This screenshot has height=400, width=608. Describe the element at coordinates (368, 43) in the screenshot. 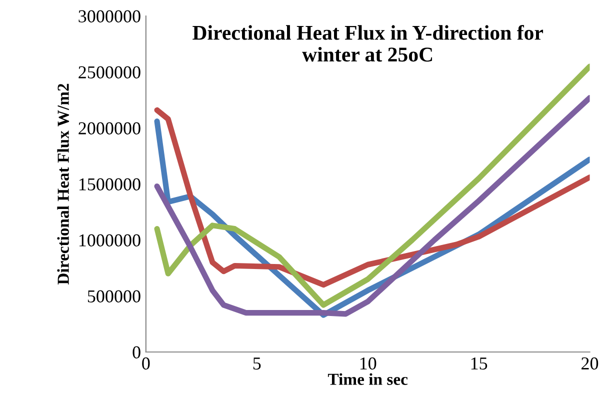

I see `text: Directional Heat Flux in Y-direction for winter at 25oC` at that location.